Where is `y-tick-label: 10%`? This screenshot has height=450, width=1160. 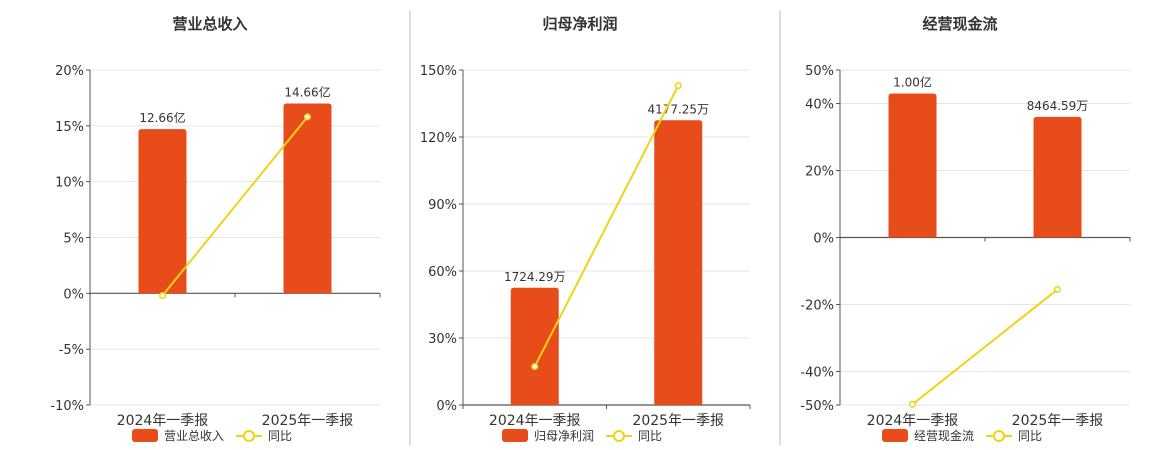 y-tick-label: 10% is located at coordinates (69, 183).